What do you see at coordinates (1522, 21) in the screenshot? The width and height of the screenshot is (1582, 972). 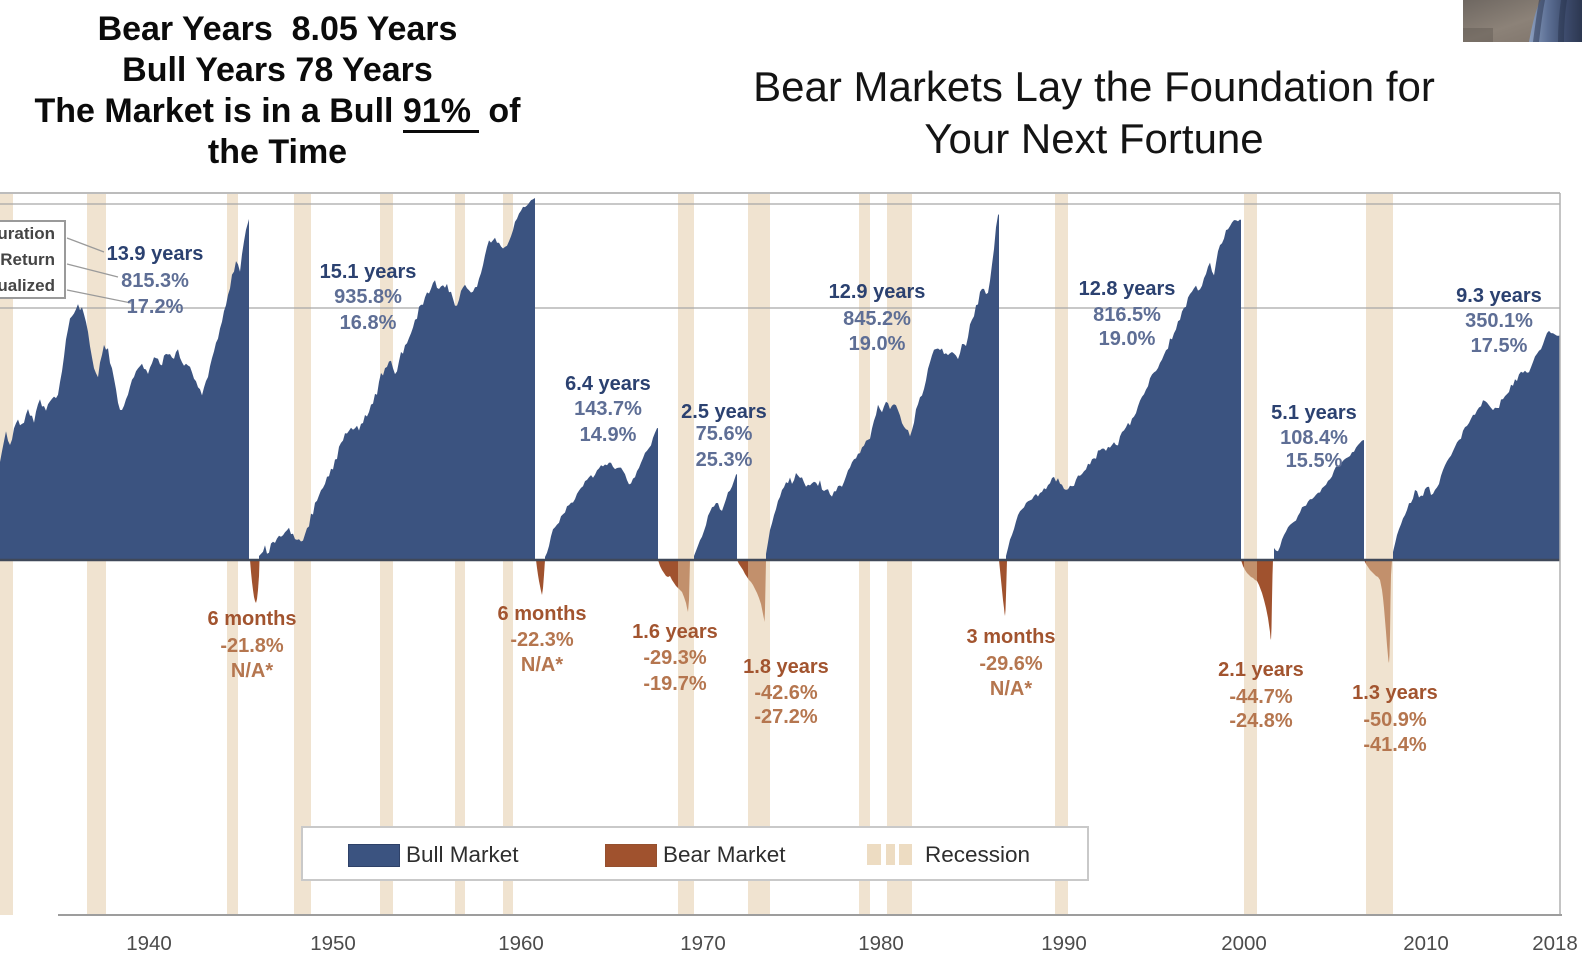 I see `presenter-video-thumbnail` at bounding box center [1522, 21].